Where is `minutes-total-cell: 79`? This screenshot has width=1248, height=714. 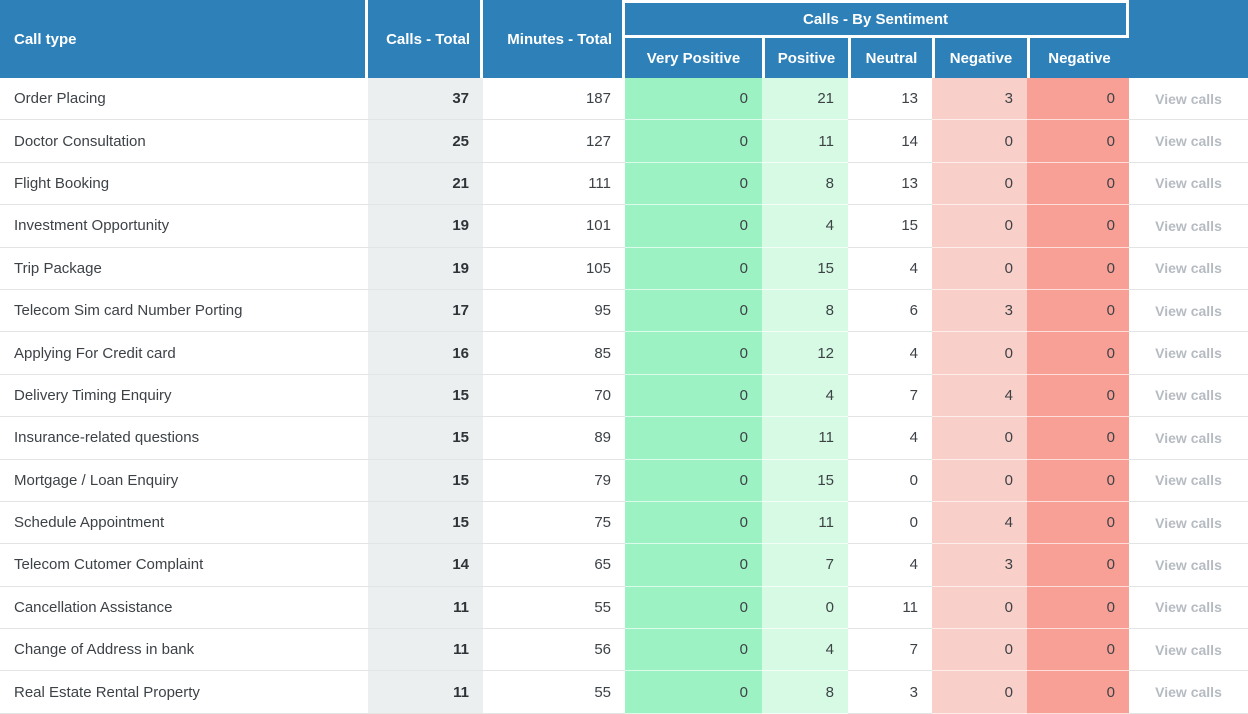
minutes-total-cell: 79 is located at coordinates (554, 480).